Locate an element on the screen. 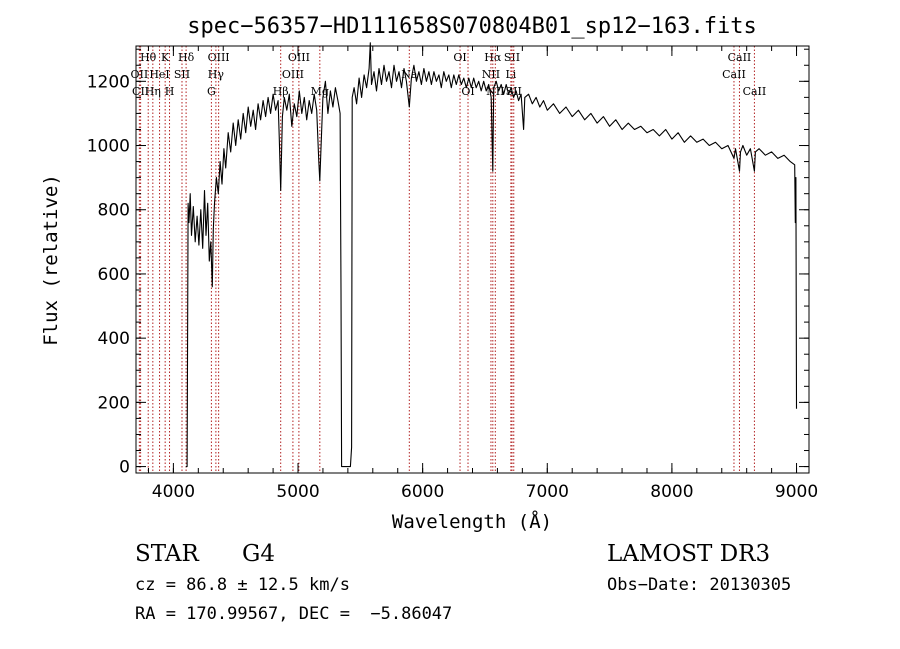 This screenshot has height=649, width=900. spectral-line-label: Hδ is located at coordinates (186, 57).